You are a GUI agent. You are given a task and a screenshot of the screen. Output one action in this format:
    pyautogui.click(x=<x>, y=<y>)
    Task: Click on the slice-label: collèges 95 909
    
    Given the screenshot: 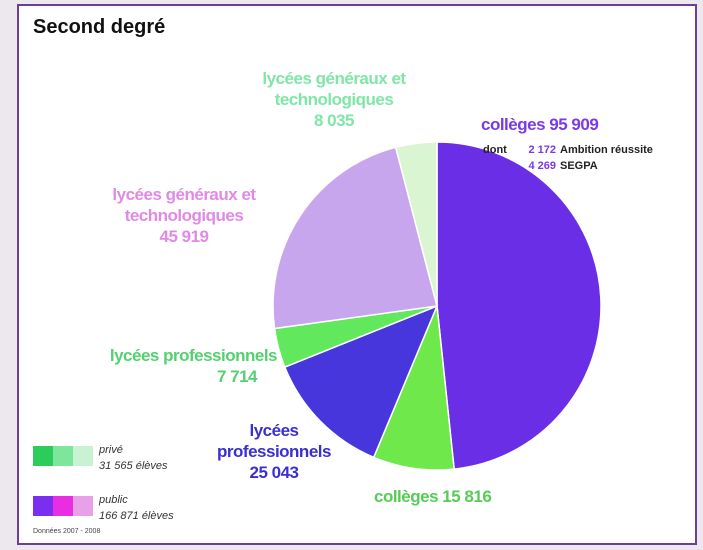 What is the action you would take?
    pyautogui.click(x=576, y=124)
    